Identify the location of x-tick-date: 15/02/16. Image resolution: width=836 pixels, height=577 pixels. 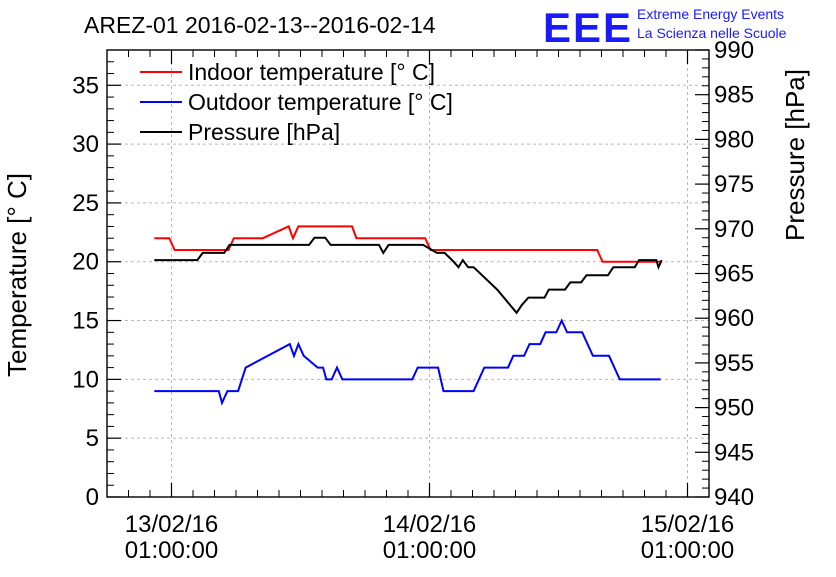
(687, 524).